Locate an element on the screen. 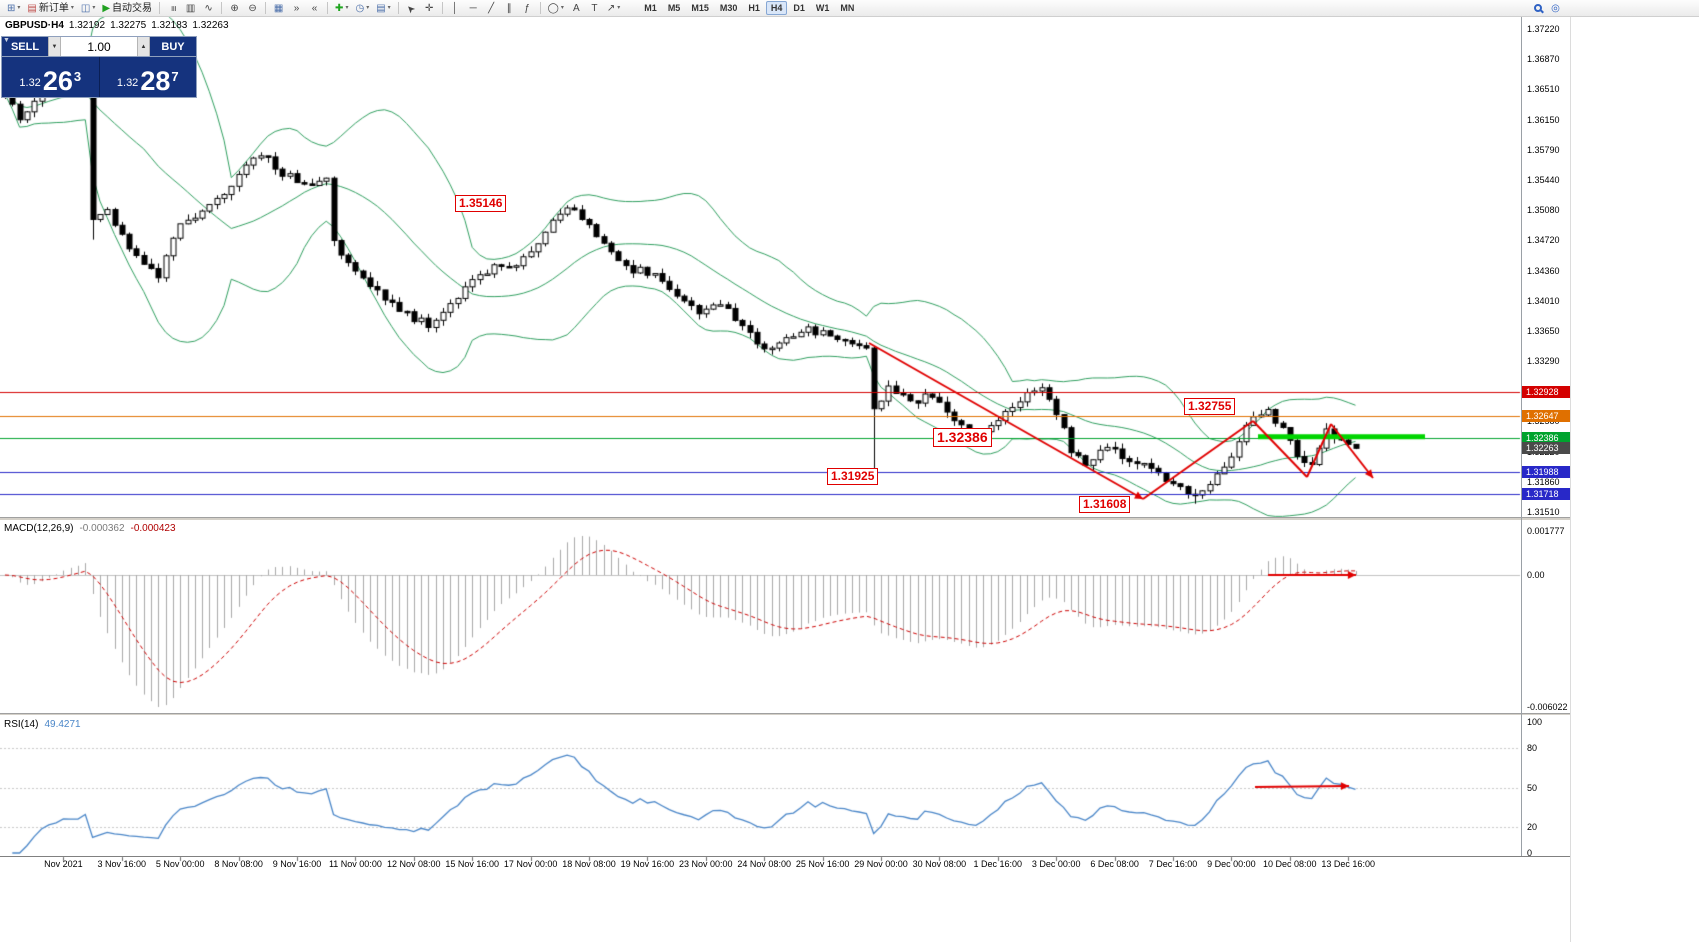 This screenshot has height=942, width=1699. periods-icon: ◷ ▾ is located at coordinates (362, 8).